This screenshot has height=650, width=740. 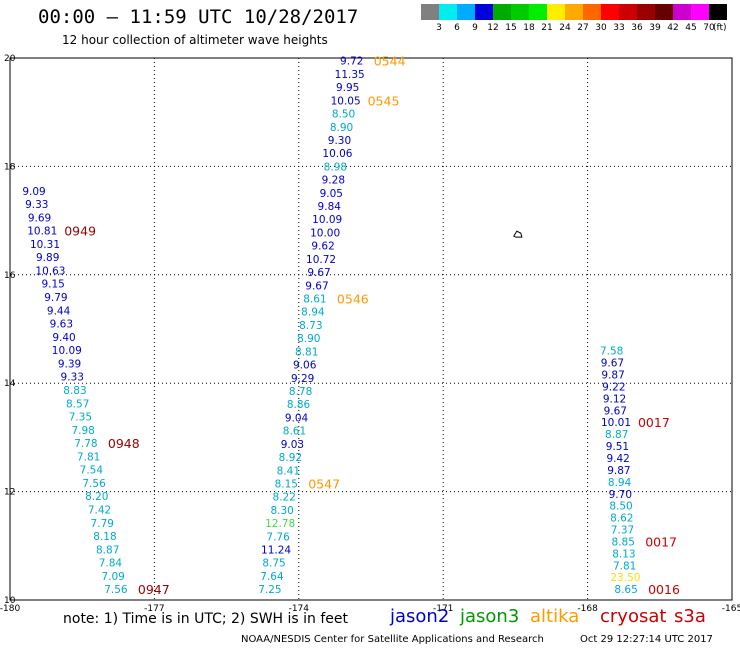 What do you see at coordinates (493, 28) in the screenshot?
I see `scale-label: 12` at bounding box center [493, 28].